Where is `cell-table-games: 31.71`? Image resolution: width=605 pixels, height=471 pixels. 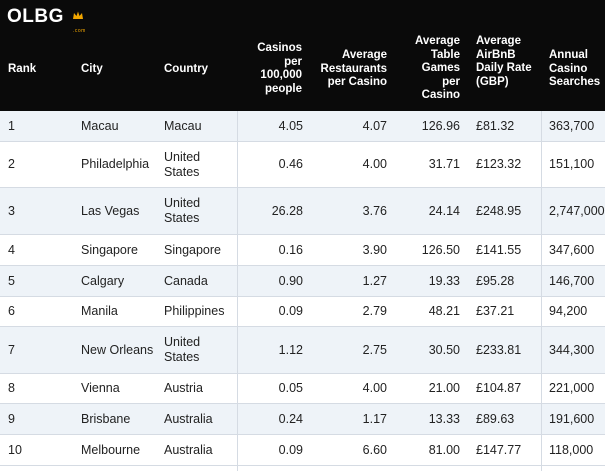 cell-table-games: 31.71 is located at coordinates (444, 164).